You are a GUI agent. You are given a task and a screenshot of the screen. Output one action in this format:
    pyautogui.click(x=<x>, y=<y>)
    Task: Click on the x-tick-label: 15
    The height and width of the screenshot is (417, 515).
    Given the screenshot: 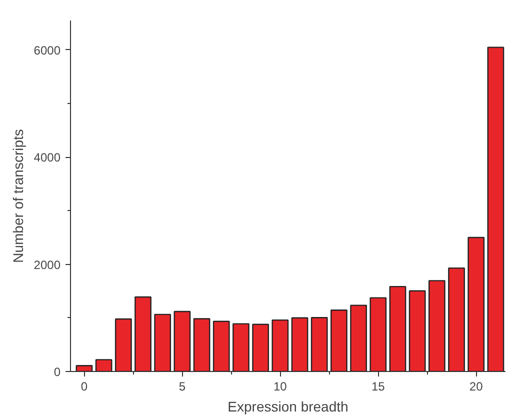 What is the action you would take?
    pyautogui.click(x=378, y=387)
    